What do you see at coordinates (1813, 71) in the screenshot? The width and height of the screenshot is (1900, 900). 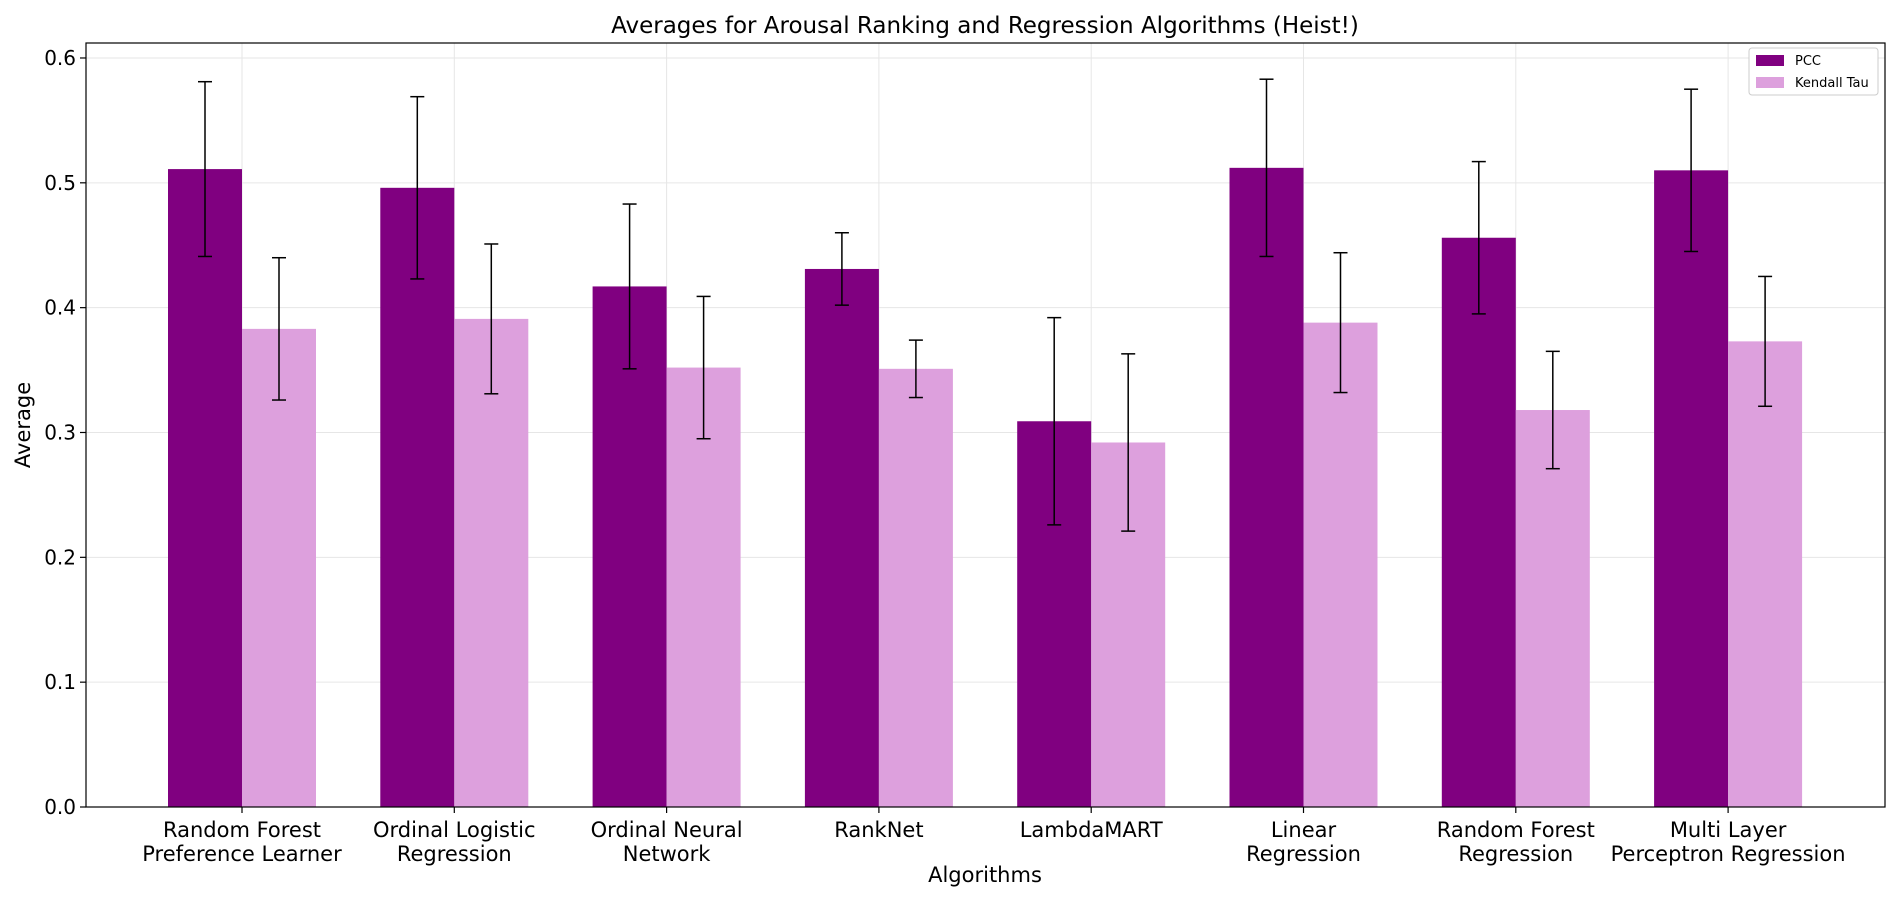 I see `legend: PCC Kendall Tau` at bounding box center [1813, 71].